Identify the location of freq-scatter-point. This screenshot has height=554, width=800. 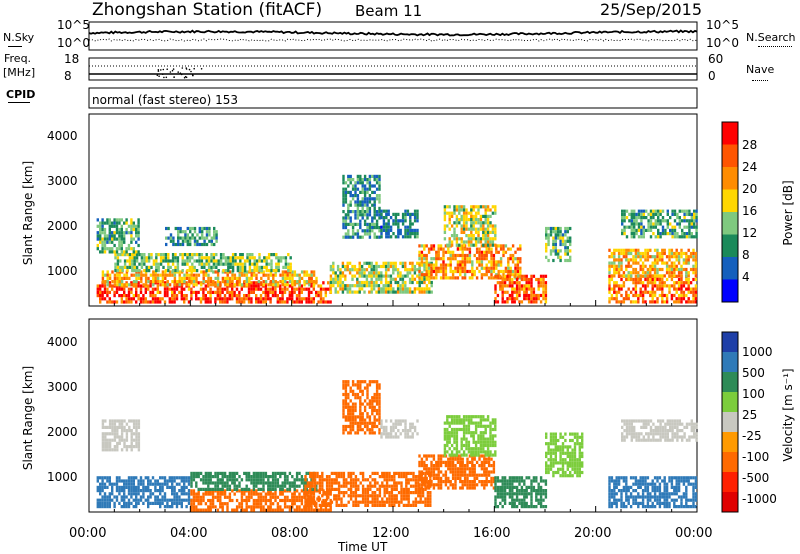
(181, 74).